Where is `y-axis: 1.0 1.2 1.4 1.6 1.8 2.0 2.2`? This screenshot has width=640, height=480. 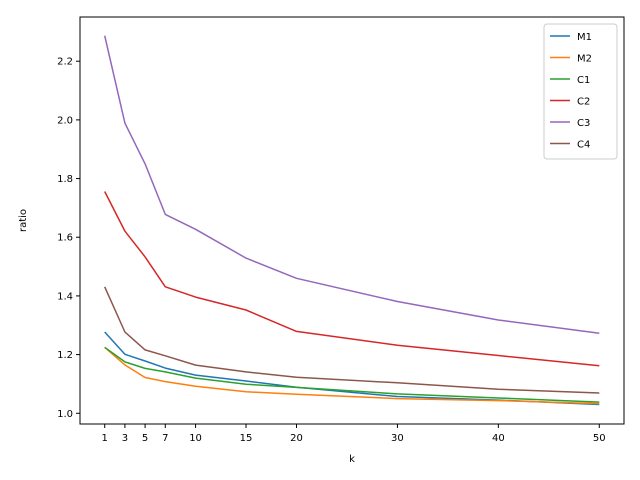
y-axis: 1.0 1.2 1.4 1.6 1.8 2.0 2.2 is located at coordinates (68, 238).